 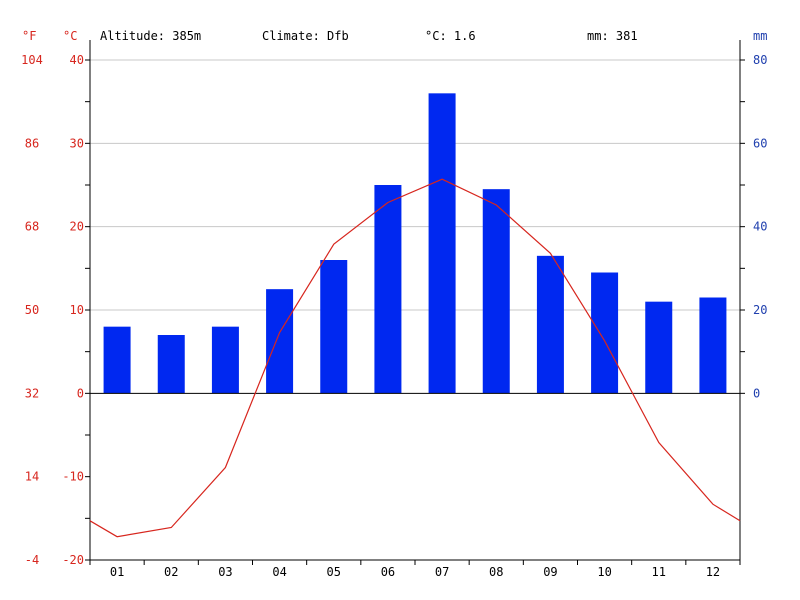 I want to click on altitude-label: Altitude: 385m, so click(x=150, y=36).